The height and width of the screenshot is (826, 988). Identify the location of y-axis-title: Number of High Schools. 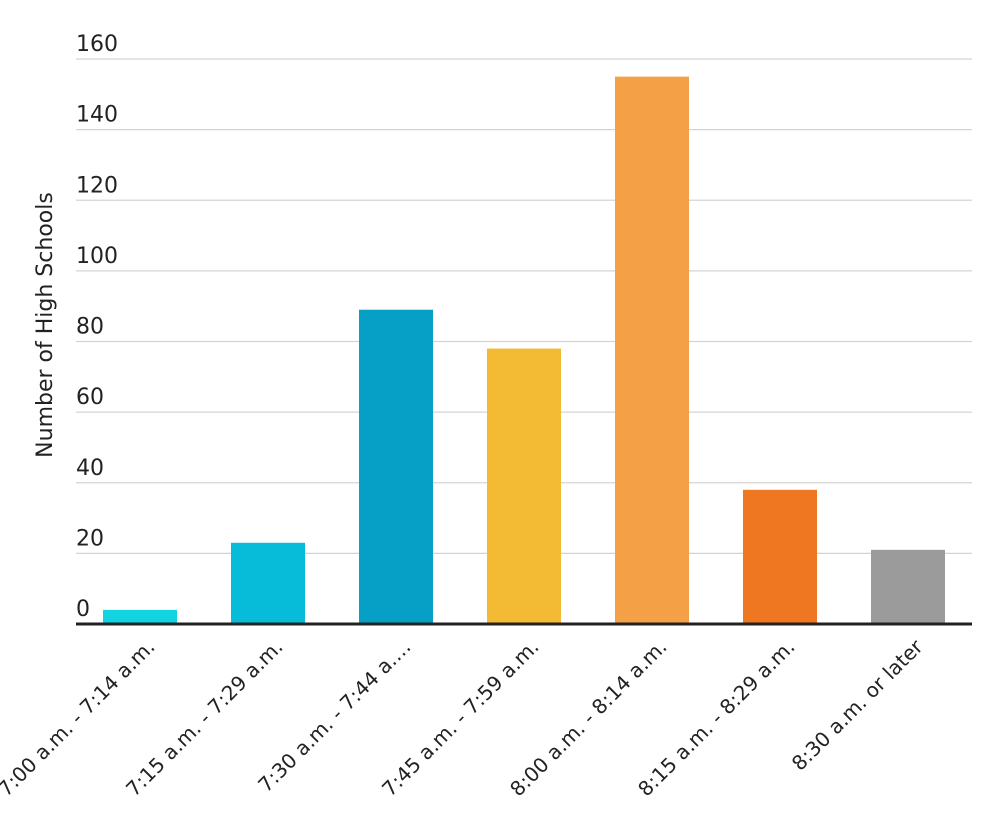
(45, 325).